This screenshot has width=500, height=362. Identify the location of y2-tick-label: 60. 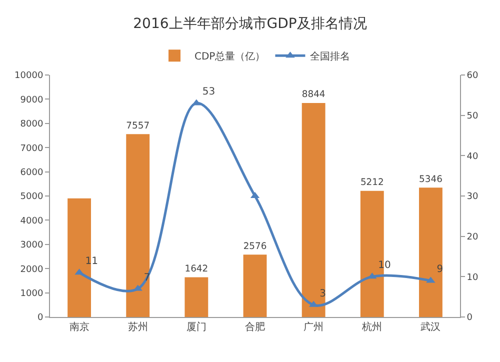
(472, 76).